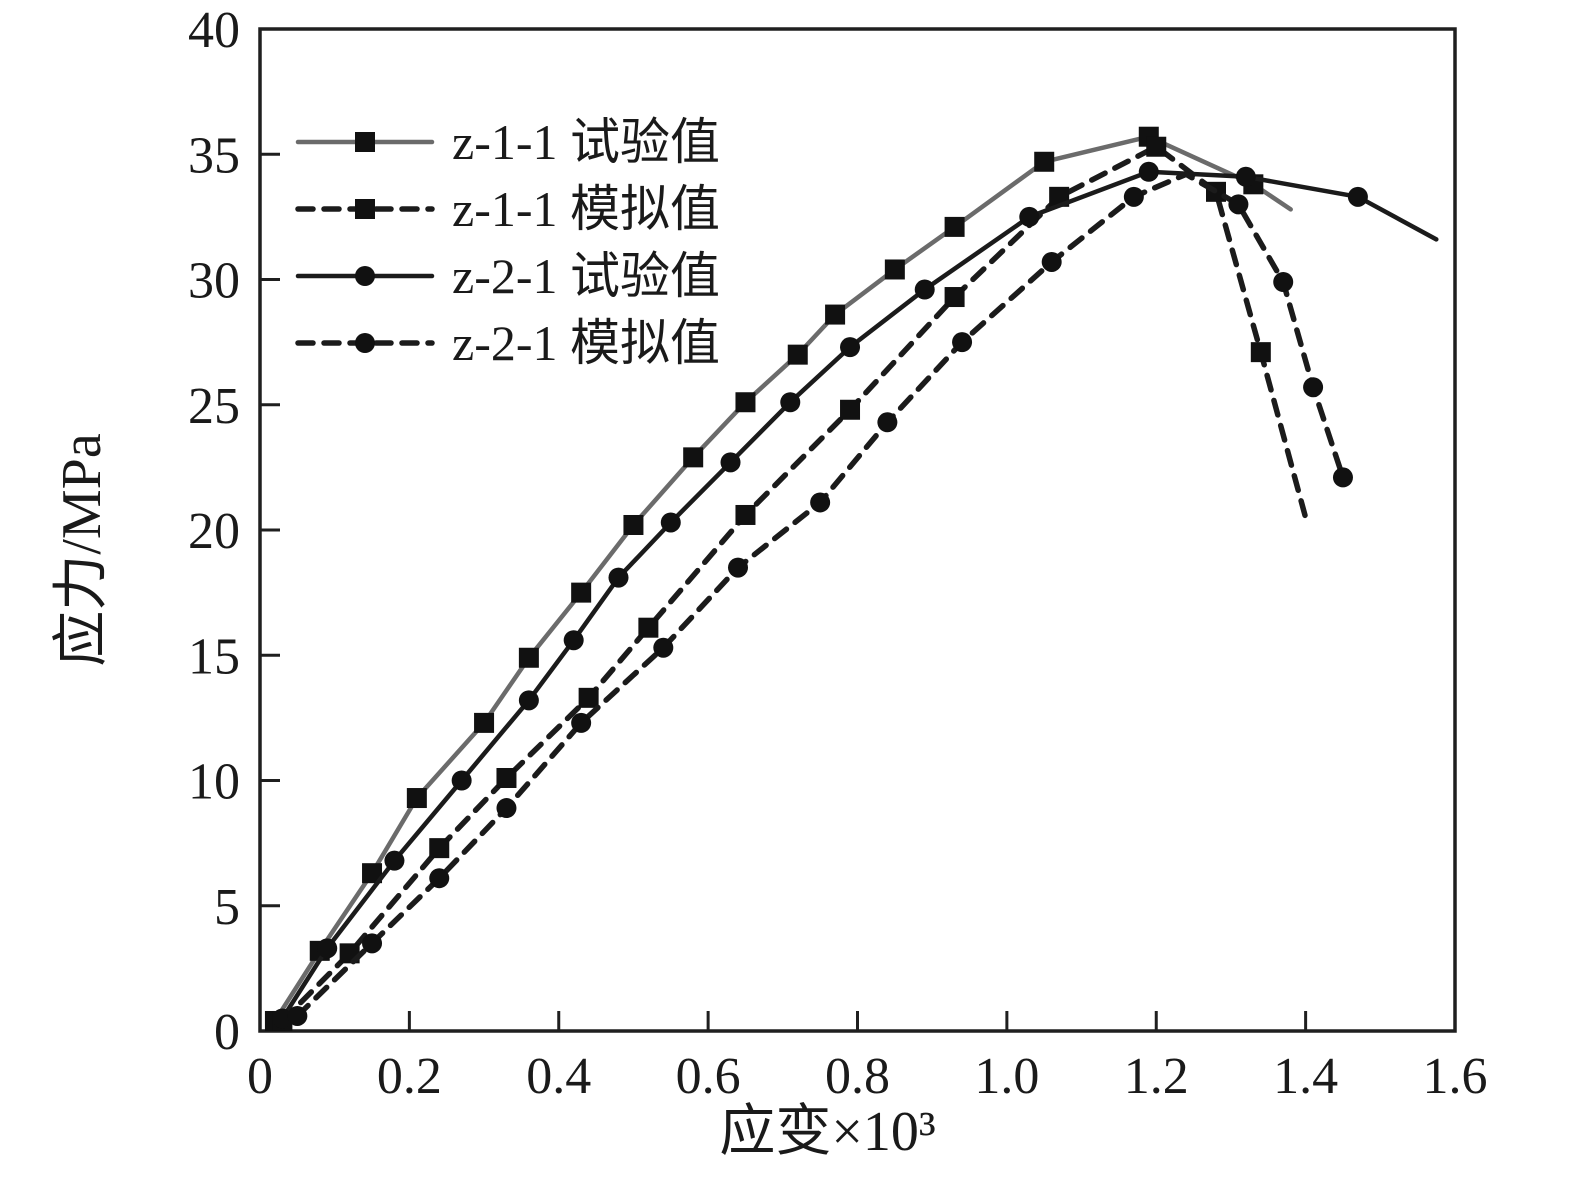 Image resolution: width=1575 pixels, height=1191 pixels. What do you see at coordinates (214, 155) in the screenshot?
I see `y-tick-label: 35` at bounding box center [214, 155].